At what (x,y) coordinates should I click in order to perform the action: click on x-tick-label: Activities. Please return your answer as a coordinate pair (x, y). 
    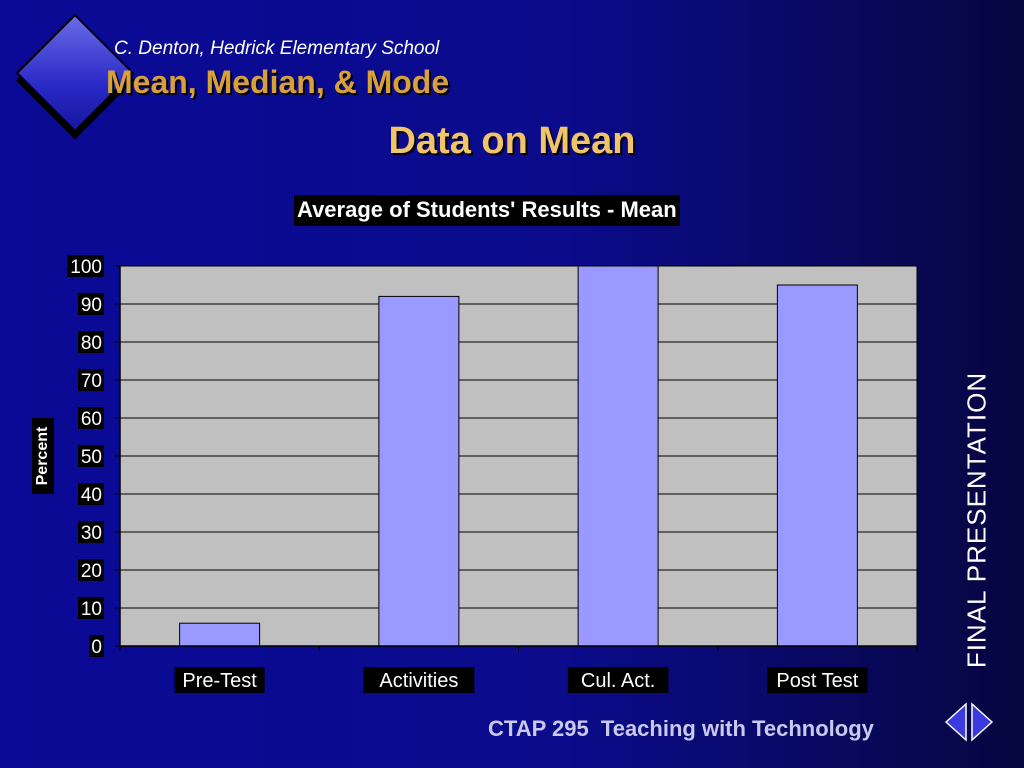
    Looking at the image, I should click on (418, 681).